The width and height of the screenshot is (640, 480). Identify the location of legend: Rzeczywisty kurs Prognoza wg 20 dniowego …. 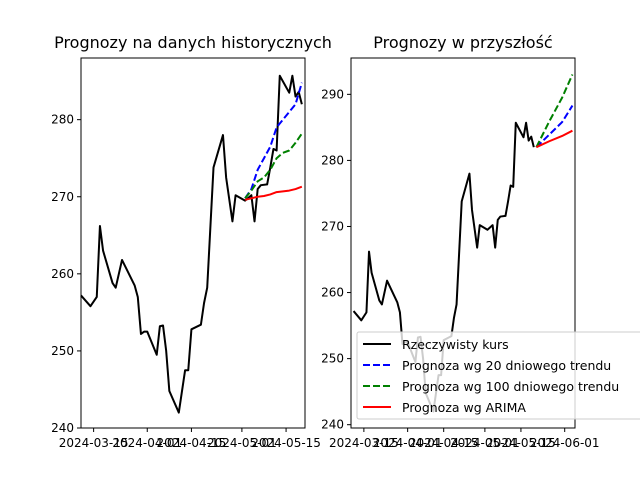
(498, 375).